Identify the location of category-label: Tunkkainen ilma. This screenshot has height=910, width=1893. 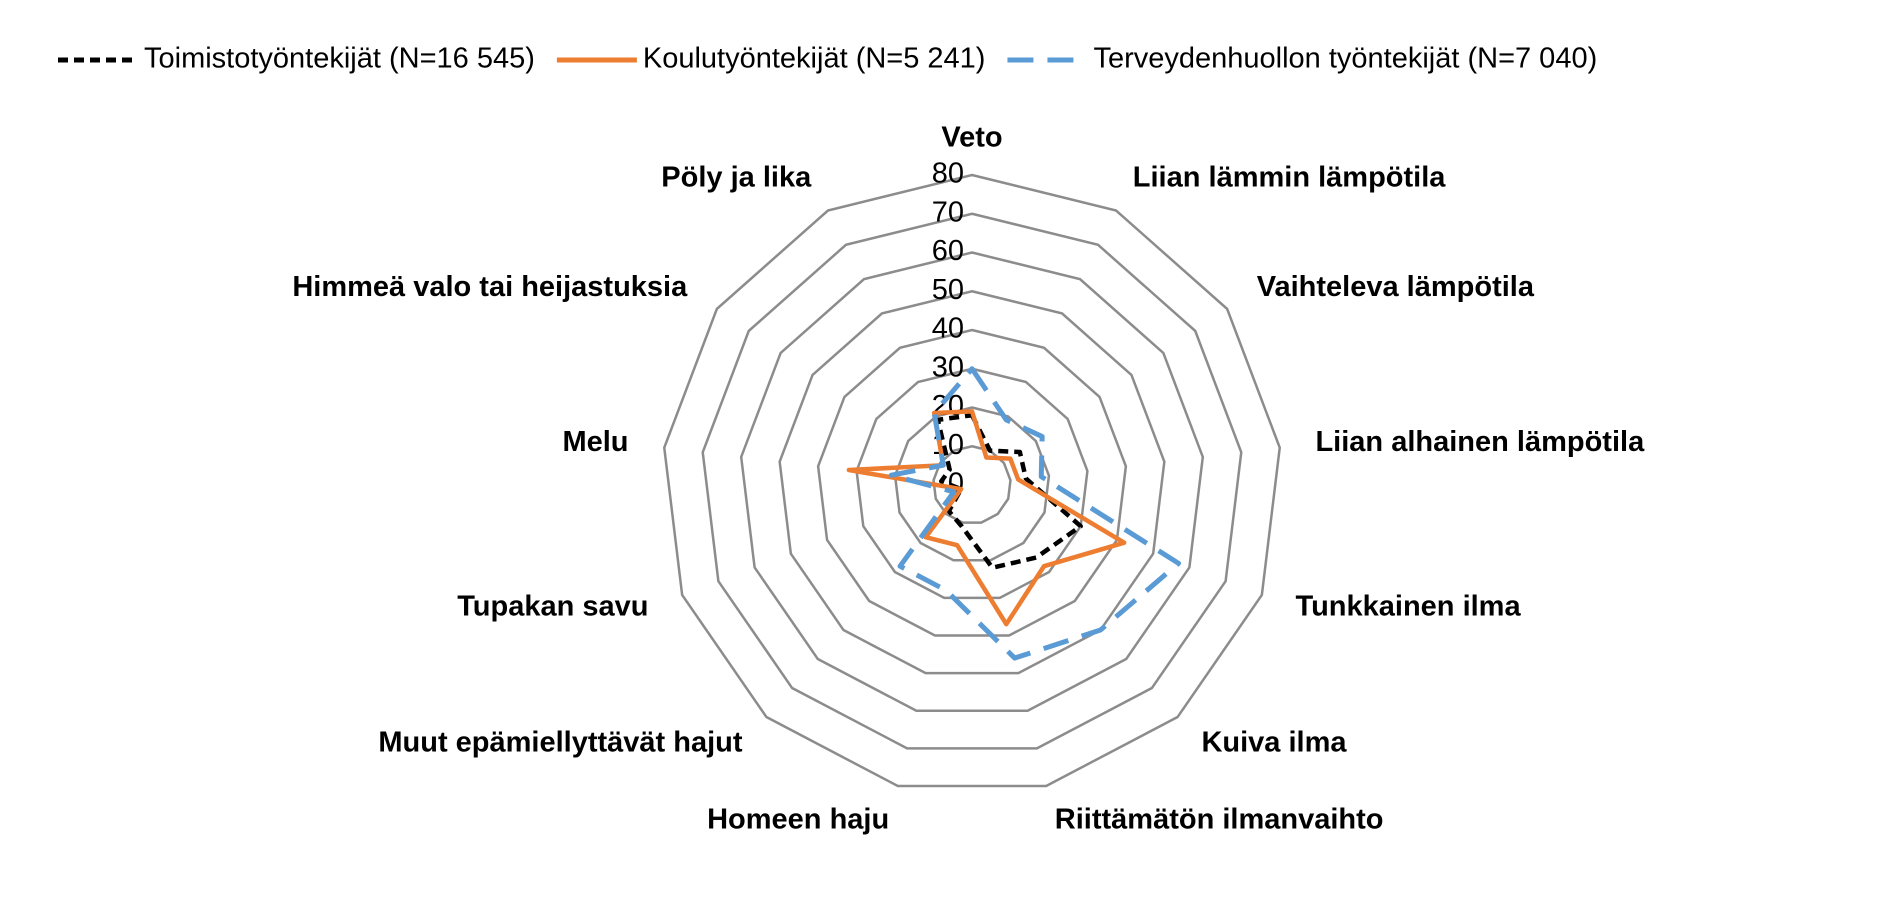
(1409, 606).